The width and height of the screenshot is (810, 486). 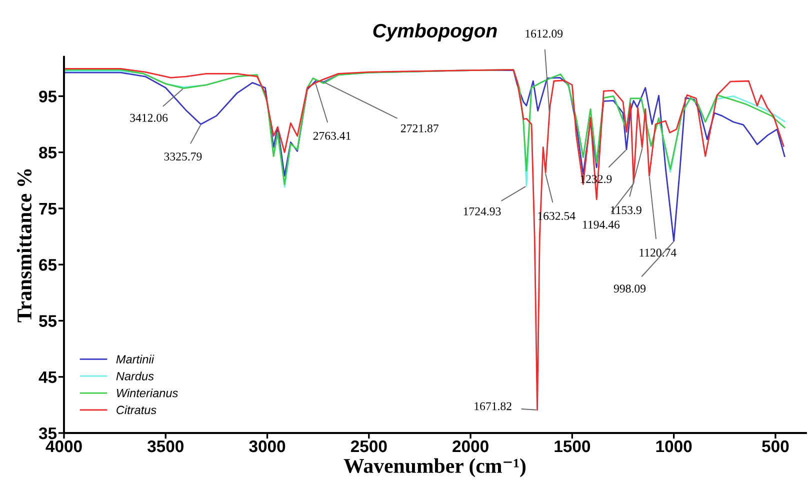 I want to click on x-tick-label: 3000, so click(x=267, y=446).